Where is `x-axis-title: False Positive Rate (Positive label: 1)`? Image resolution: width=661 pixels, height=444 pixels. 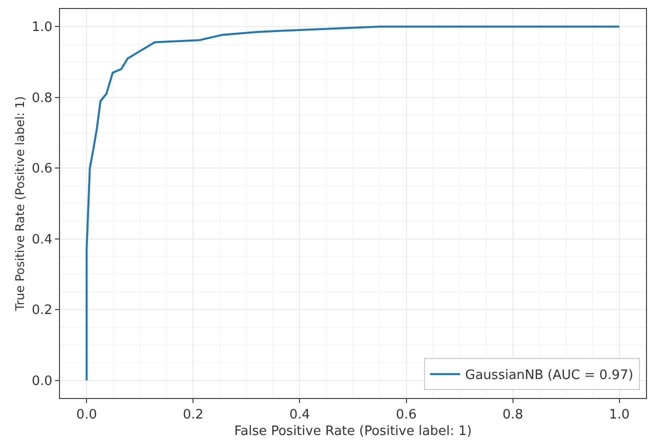 x-axis-title: False Positive Rate (Positive label: 1) is located at coordinates (353, 432).